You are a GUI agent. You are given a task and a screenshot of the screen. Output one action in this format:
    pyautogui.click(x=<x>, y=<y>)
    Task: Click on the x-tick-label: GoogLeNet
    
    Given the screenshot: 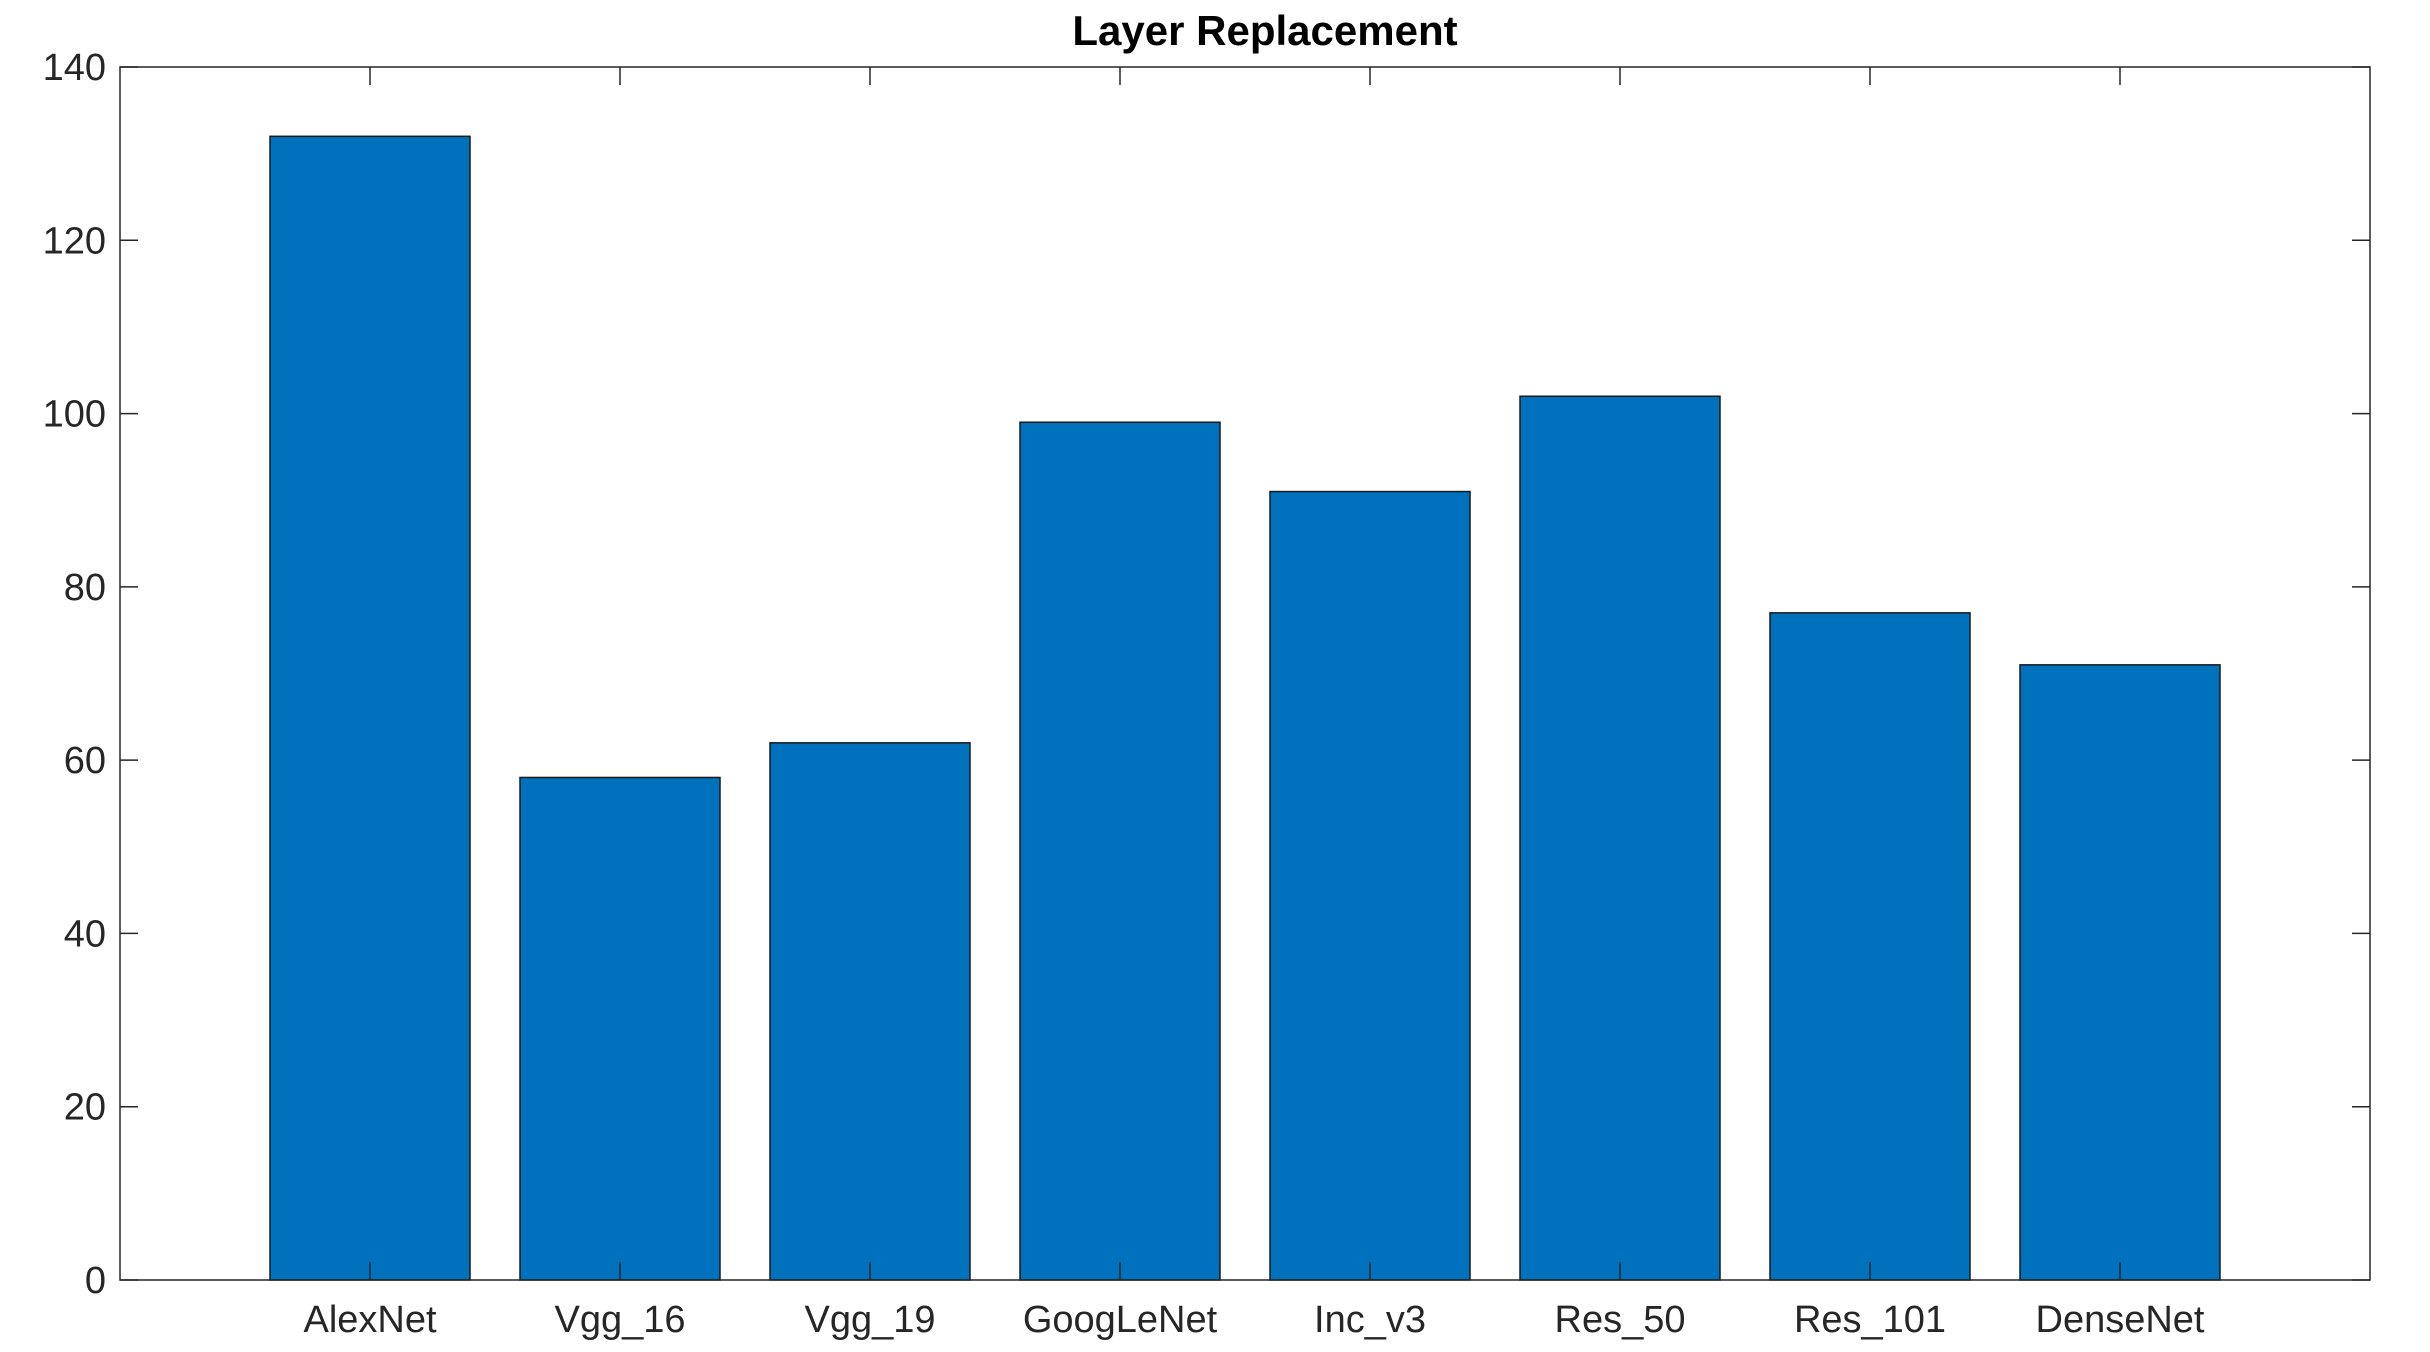 What is the action you would take?
    pyautogui.click(x=1120, y=1320)
    